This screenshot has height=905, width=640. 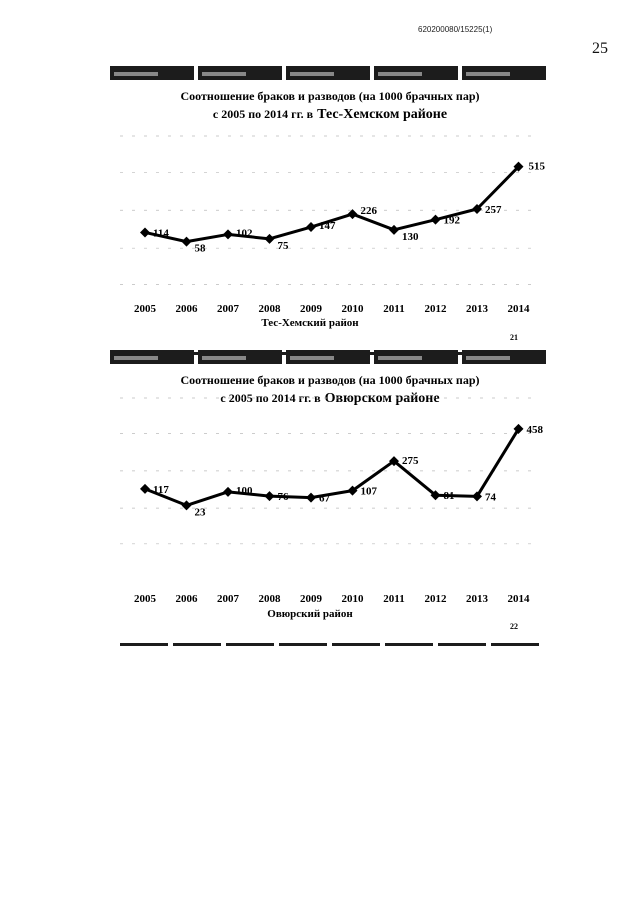 What do you see at coordinates (537, 167) in the screenshot?
I see `data-label: 515` at bounding box center [537, 167].